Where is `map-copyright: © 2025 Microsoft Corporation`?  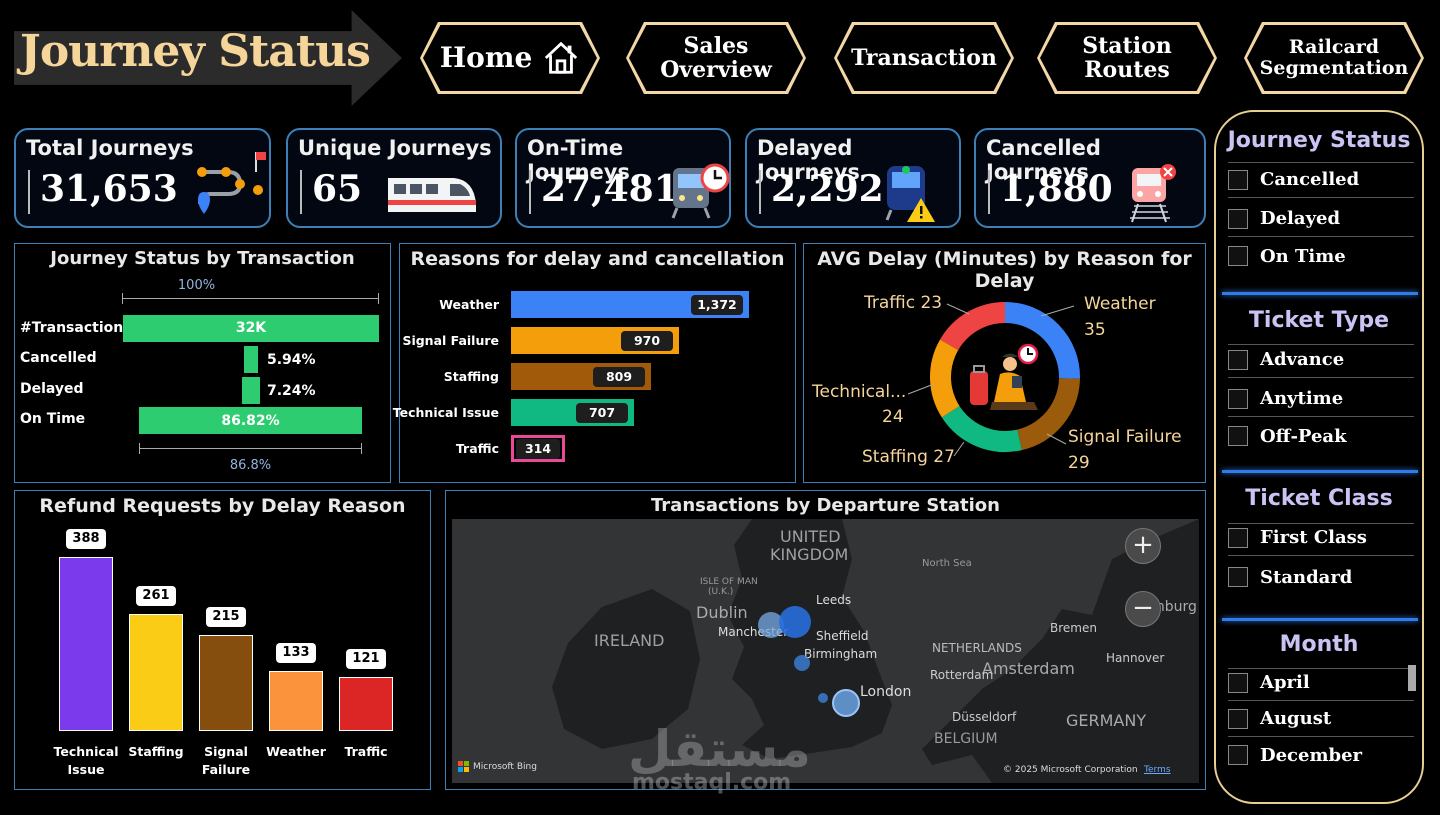
map-copyright: © 2025 Microsoft Corporation is located at coordinates (1070, 770).